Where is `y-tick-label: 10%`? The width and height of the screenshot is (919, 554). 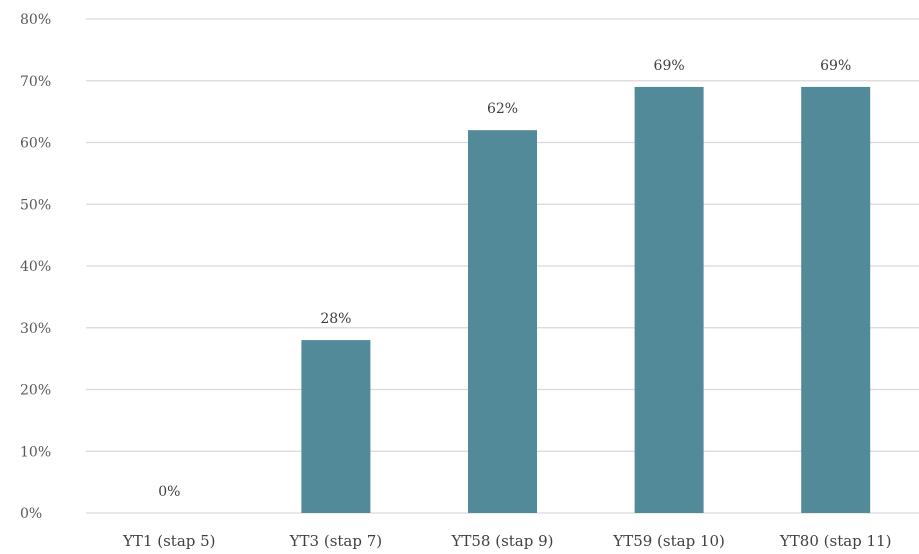
y-tick-label: 10% is located at coordinates (35, 452).